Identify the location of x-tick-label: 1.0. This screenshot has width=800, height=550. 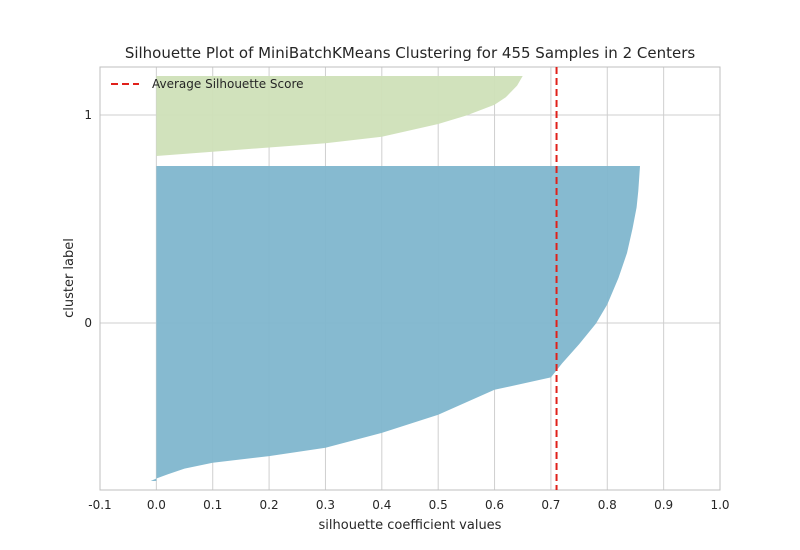
(719, 505).